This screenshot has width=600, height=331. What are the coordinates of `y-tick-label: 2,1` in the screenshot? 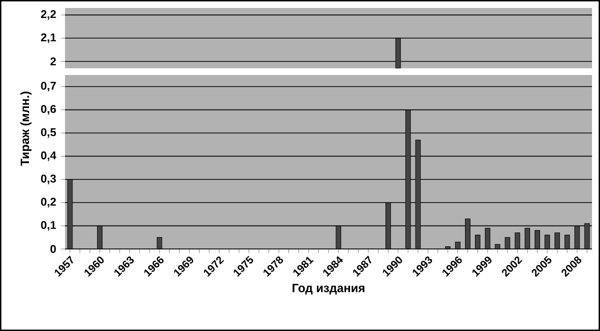 It's located at (48, 38).